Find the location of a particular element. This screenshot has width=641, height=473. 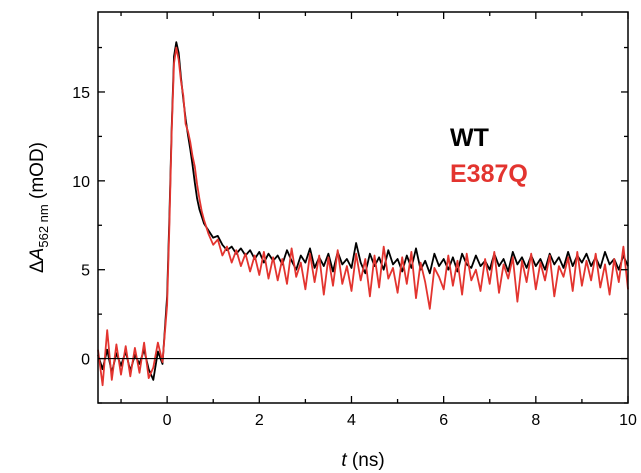

y-axis-title-unit: (mOD) is located at coordinates (37, 173).